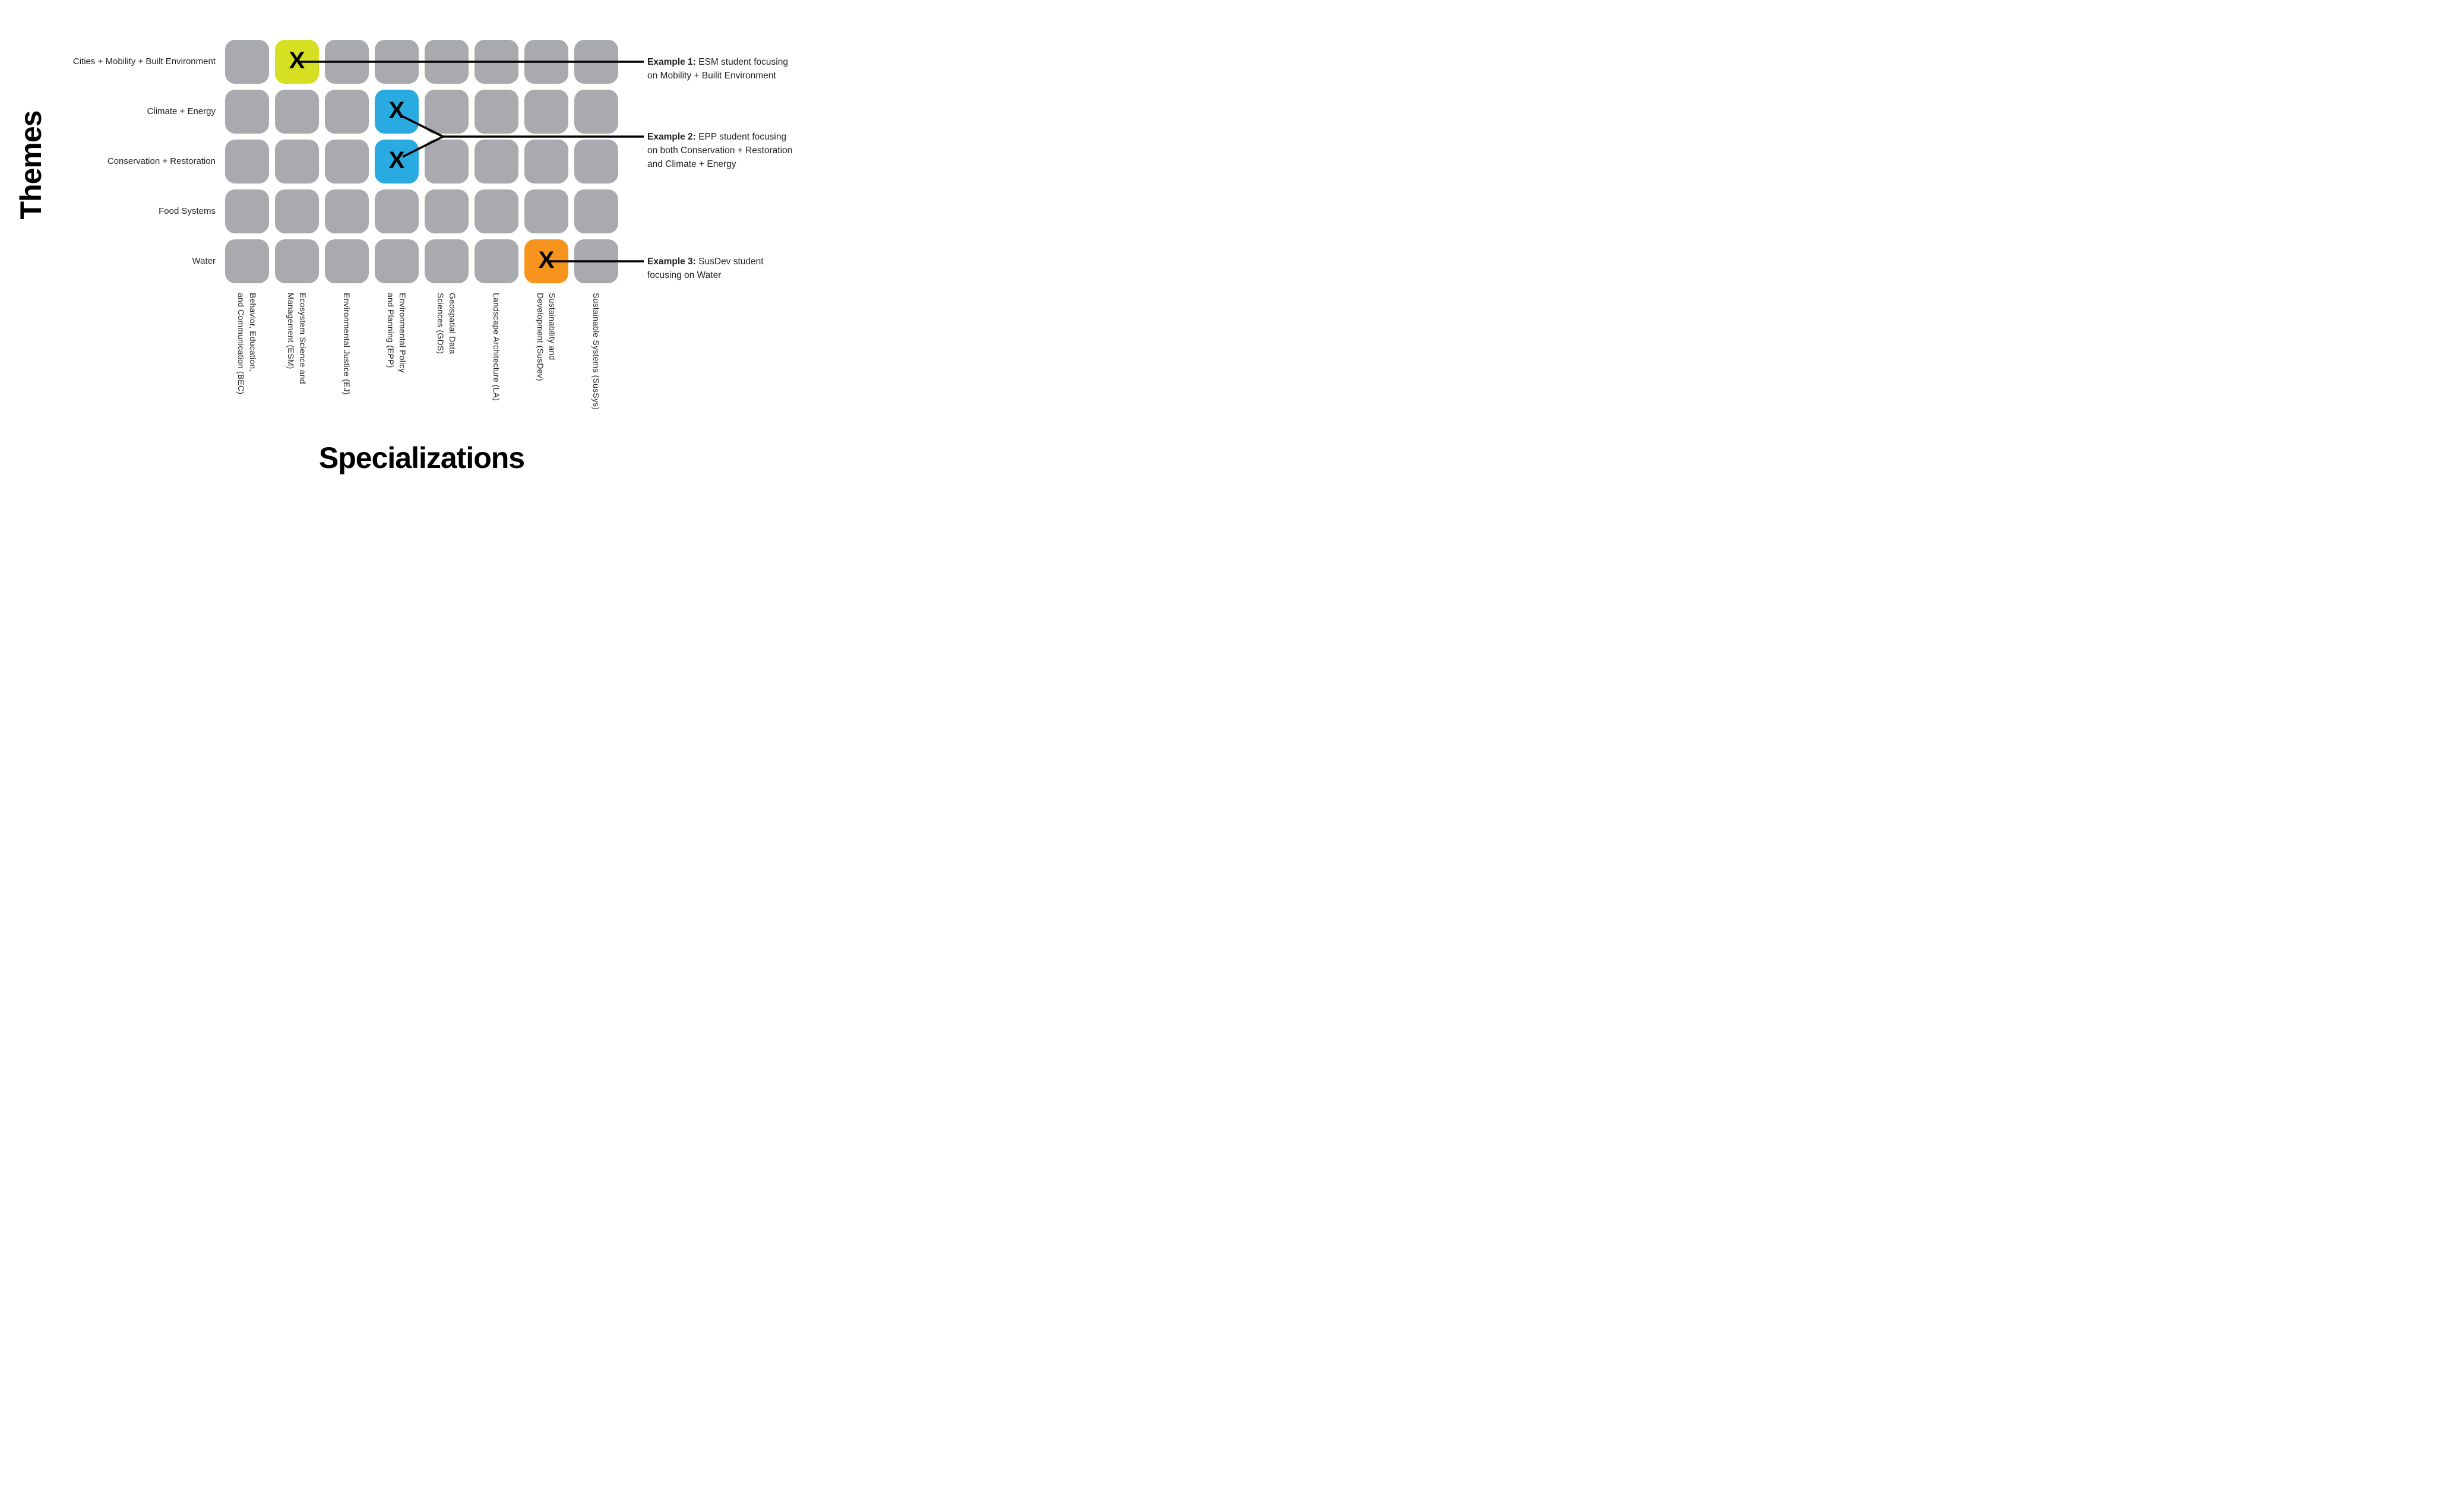  What do you see at coordinates (705, 261) in the screenshot?
I see `example-annotation-line: Example 3: SusDev student` at bounding box center [705, 261].